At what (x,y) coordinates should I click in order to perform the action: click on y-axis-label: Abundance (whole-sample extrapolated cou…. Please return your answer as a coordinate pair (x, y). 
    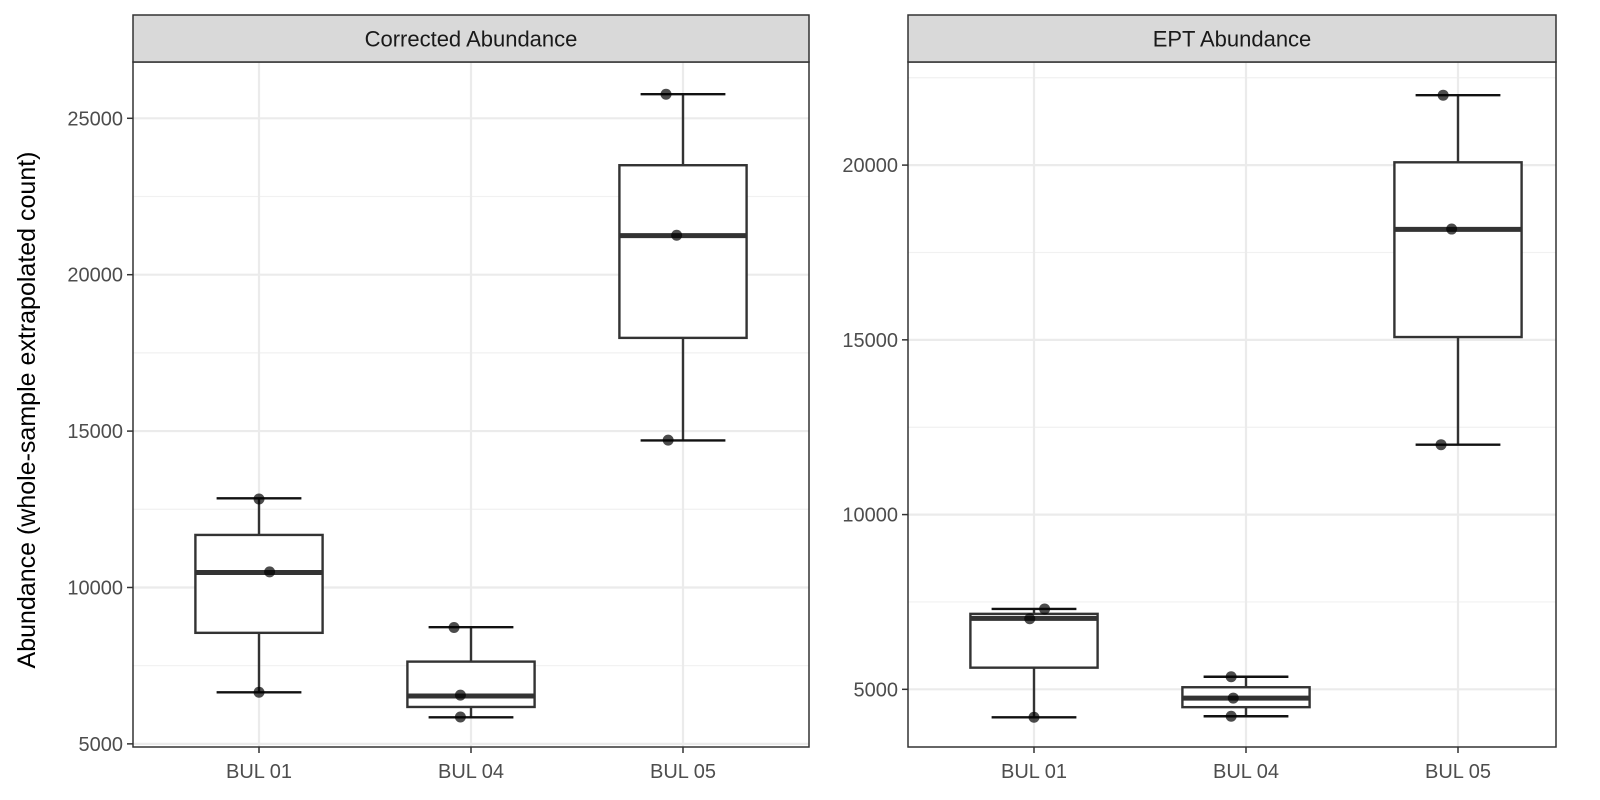
    Looking at the image, I should click on (27, 410).